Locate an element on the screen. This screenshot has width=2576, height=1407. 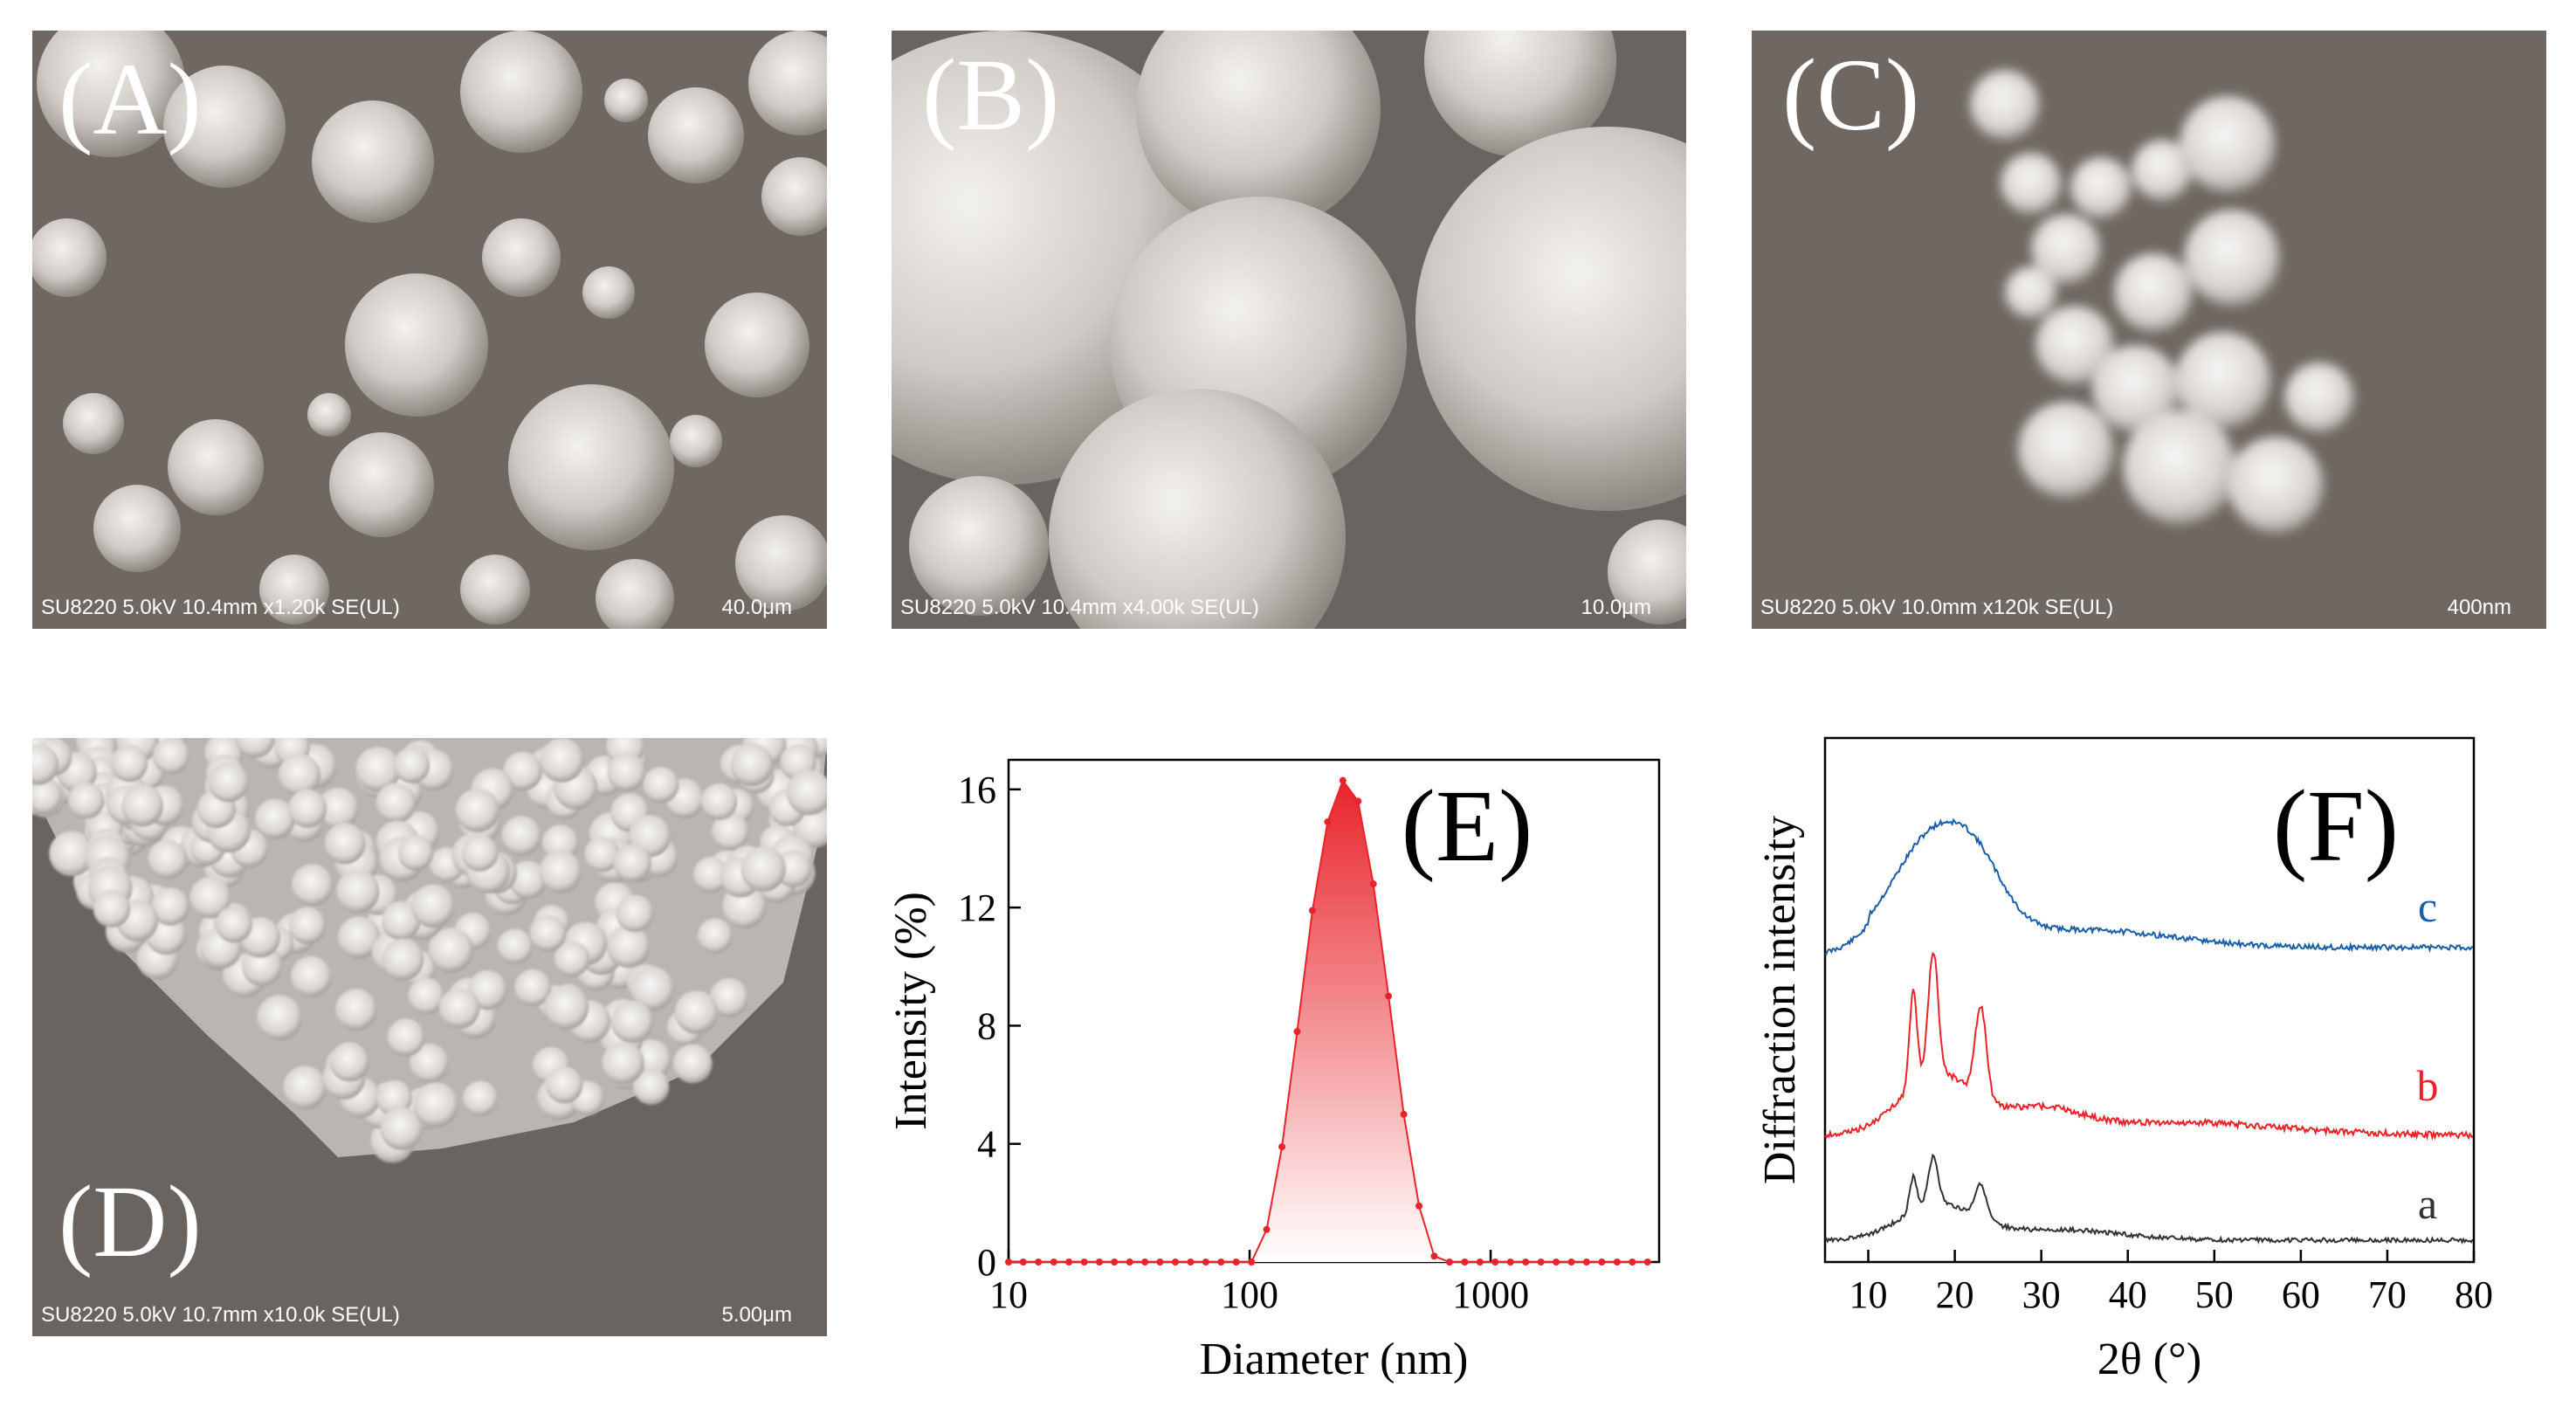
chart-f-label-a: a is located at coordinates (2427, 1204).